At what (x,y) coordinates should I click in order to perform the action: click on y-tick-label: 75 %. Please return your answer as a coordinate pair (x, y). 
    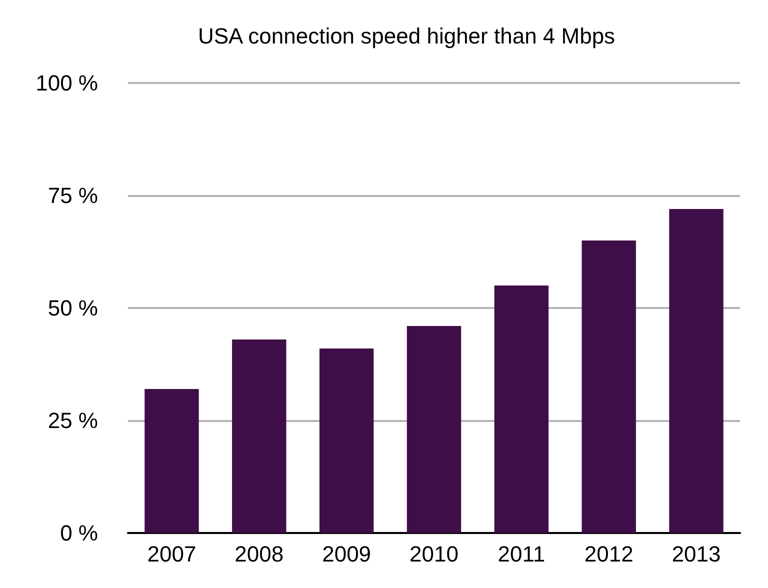
    Looking at the image, I should click on (73, 195).